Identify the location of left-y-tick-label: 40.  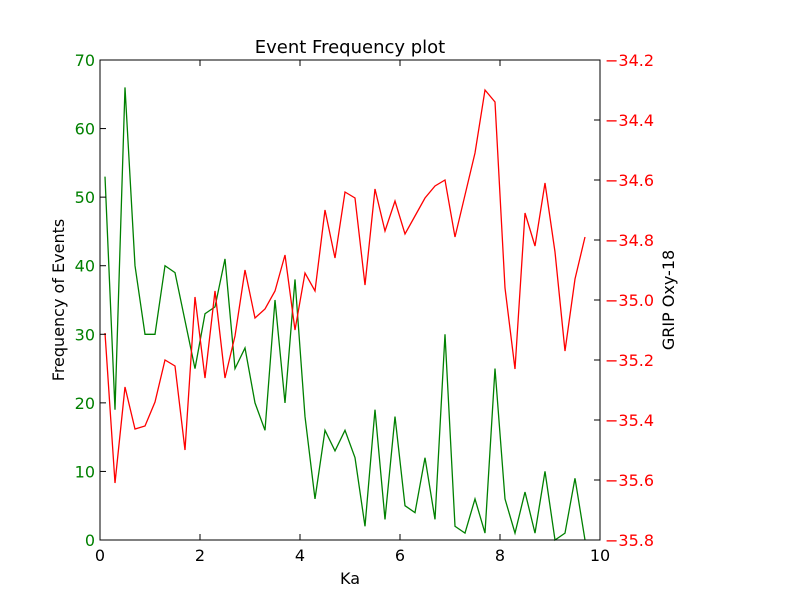
(85, 266).